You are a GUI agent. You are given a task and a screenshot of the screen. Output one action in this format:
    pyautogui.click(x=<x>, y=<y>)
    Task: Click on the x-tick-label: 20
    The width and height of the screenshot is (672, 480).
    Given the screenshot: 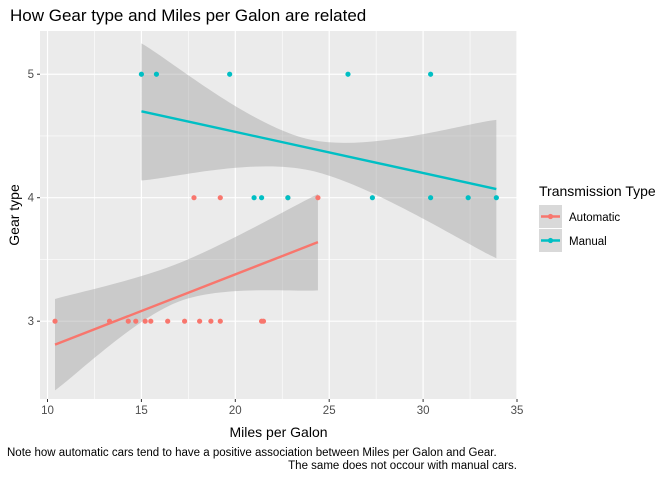 What is the action you would take?
    pyautogui.click(x=235, y=411)
    